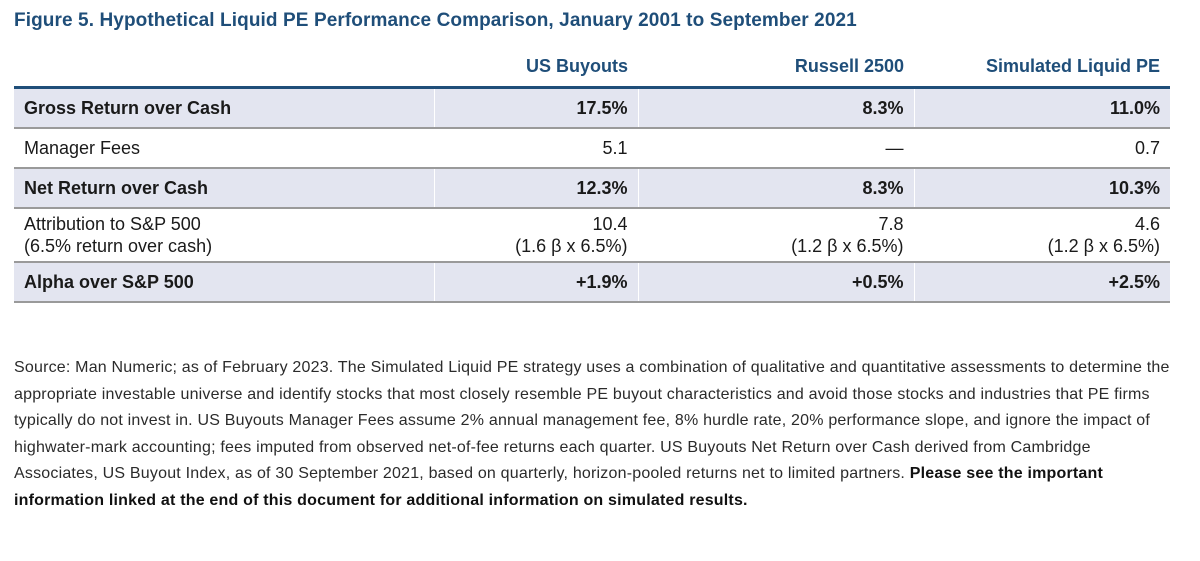  What do you see at coordinates (1147, 147) in the screenshot?
I see `cell-value: 0.7` at bounding box center [1147, 147].